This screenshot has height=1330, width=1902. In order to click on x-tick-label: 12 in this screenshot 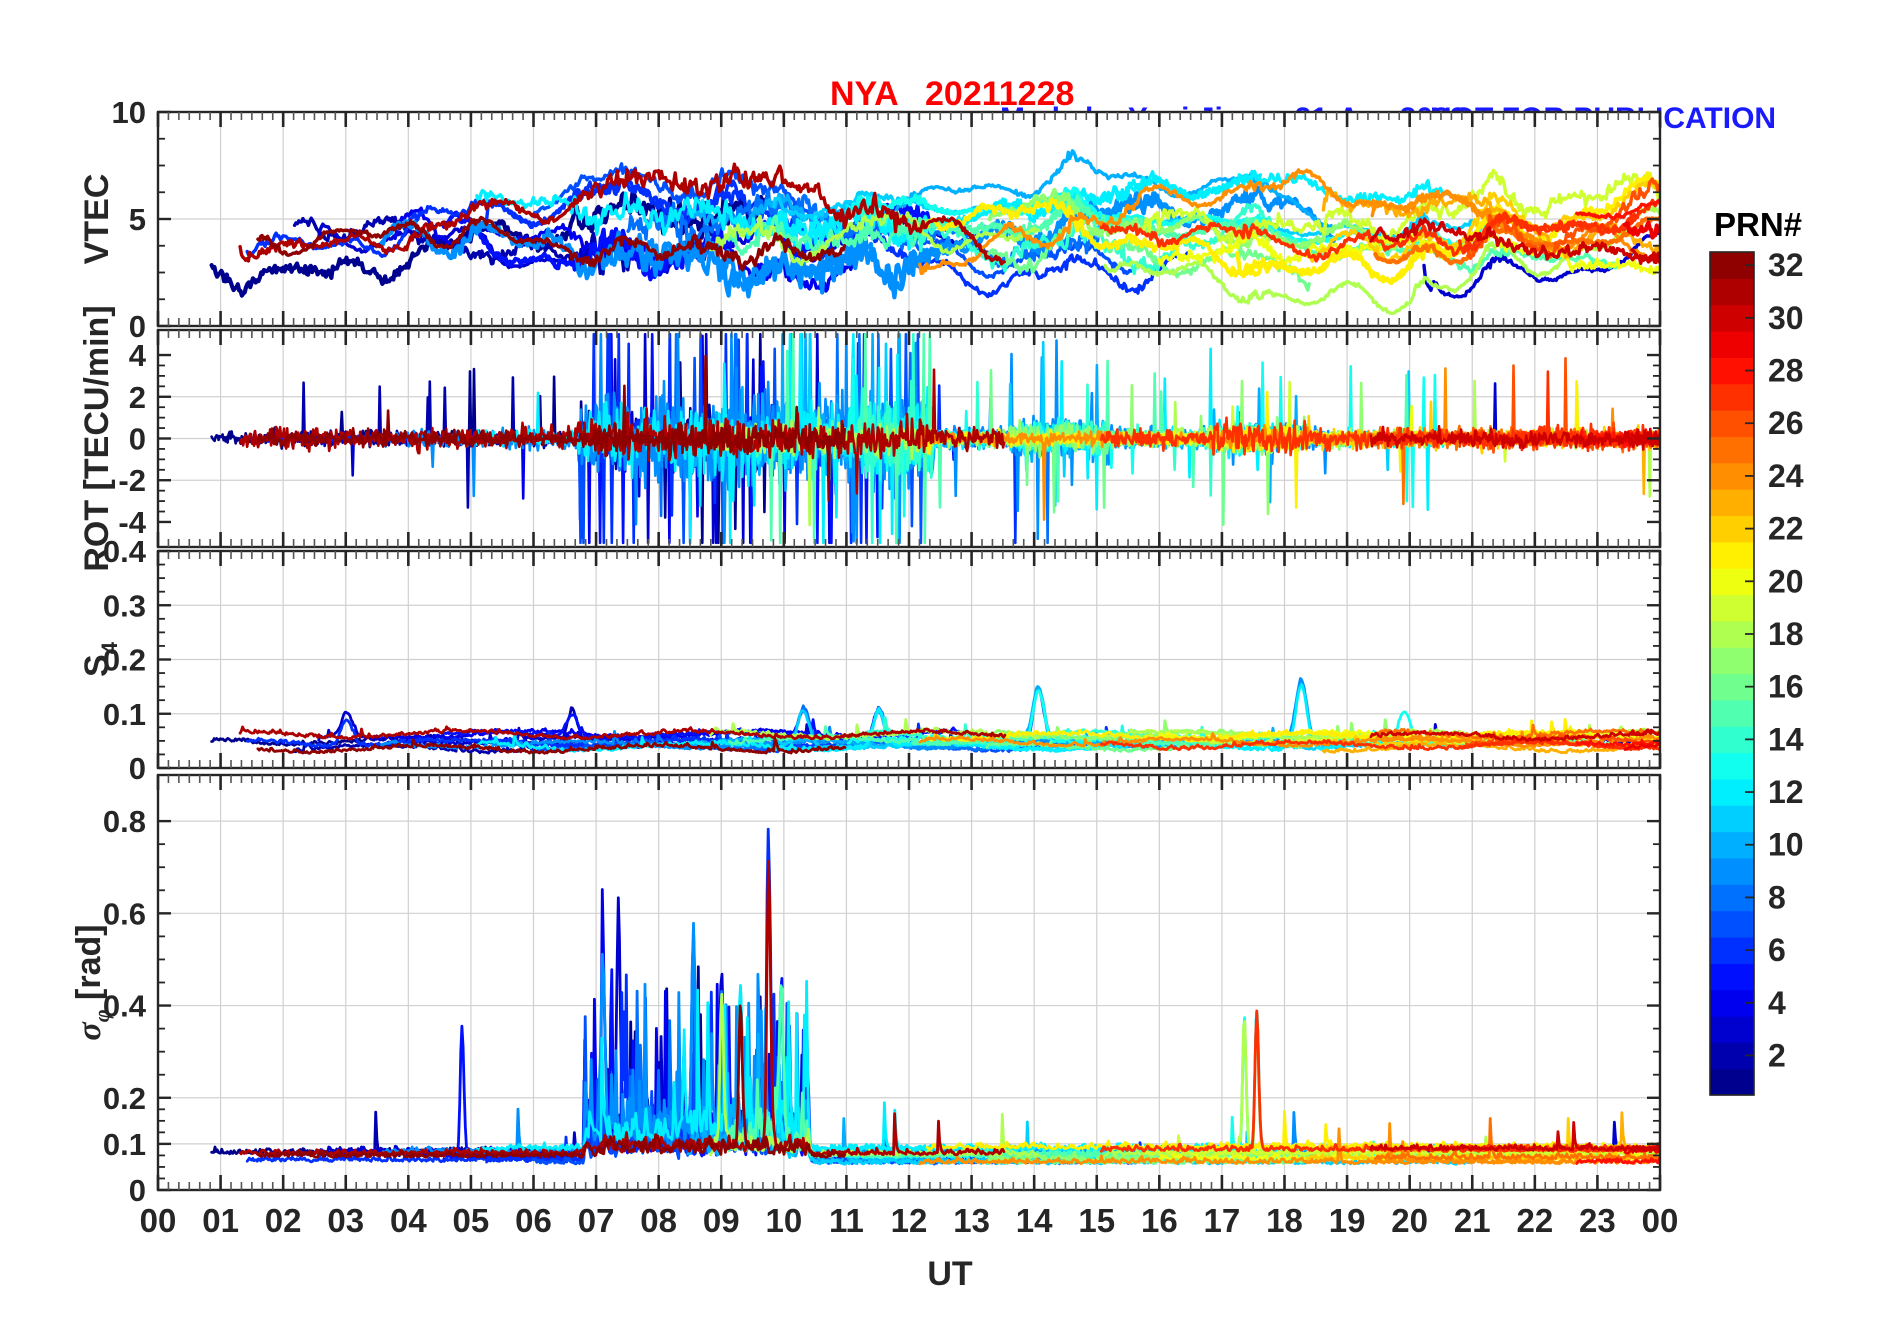, I will do `click(909, 1220)`.